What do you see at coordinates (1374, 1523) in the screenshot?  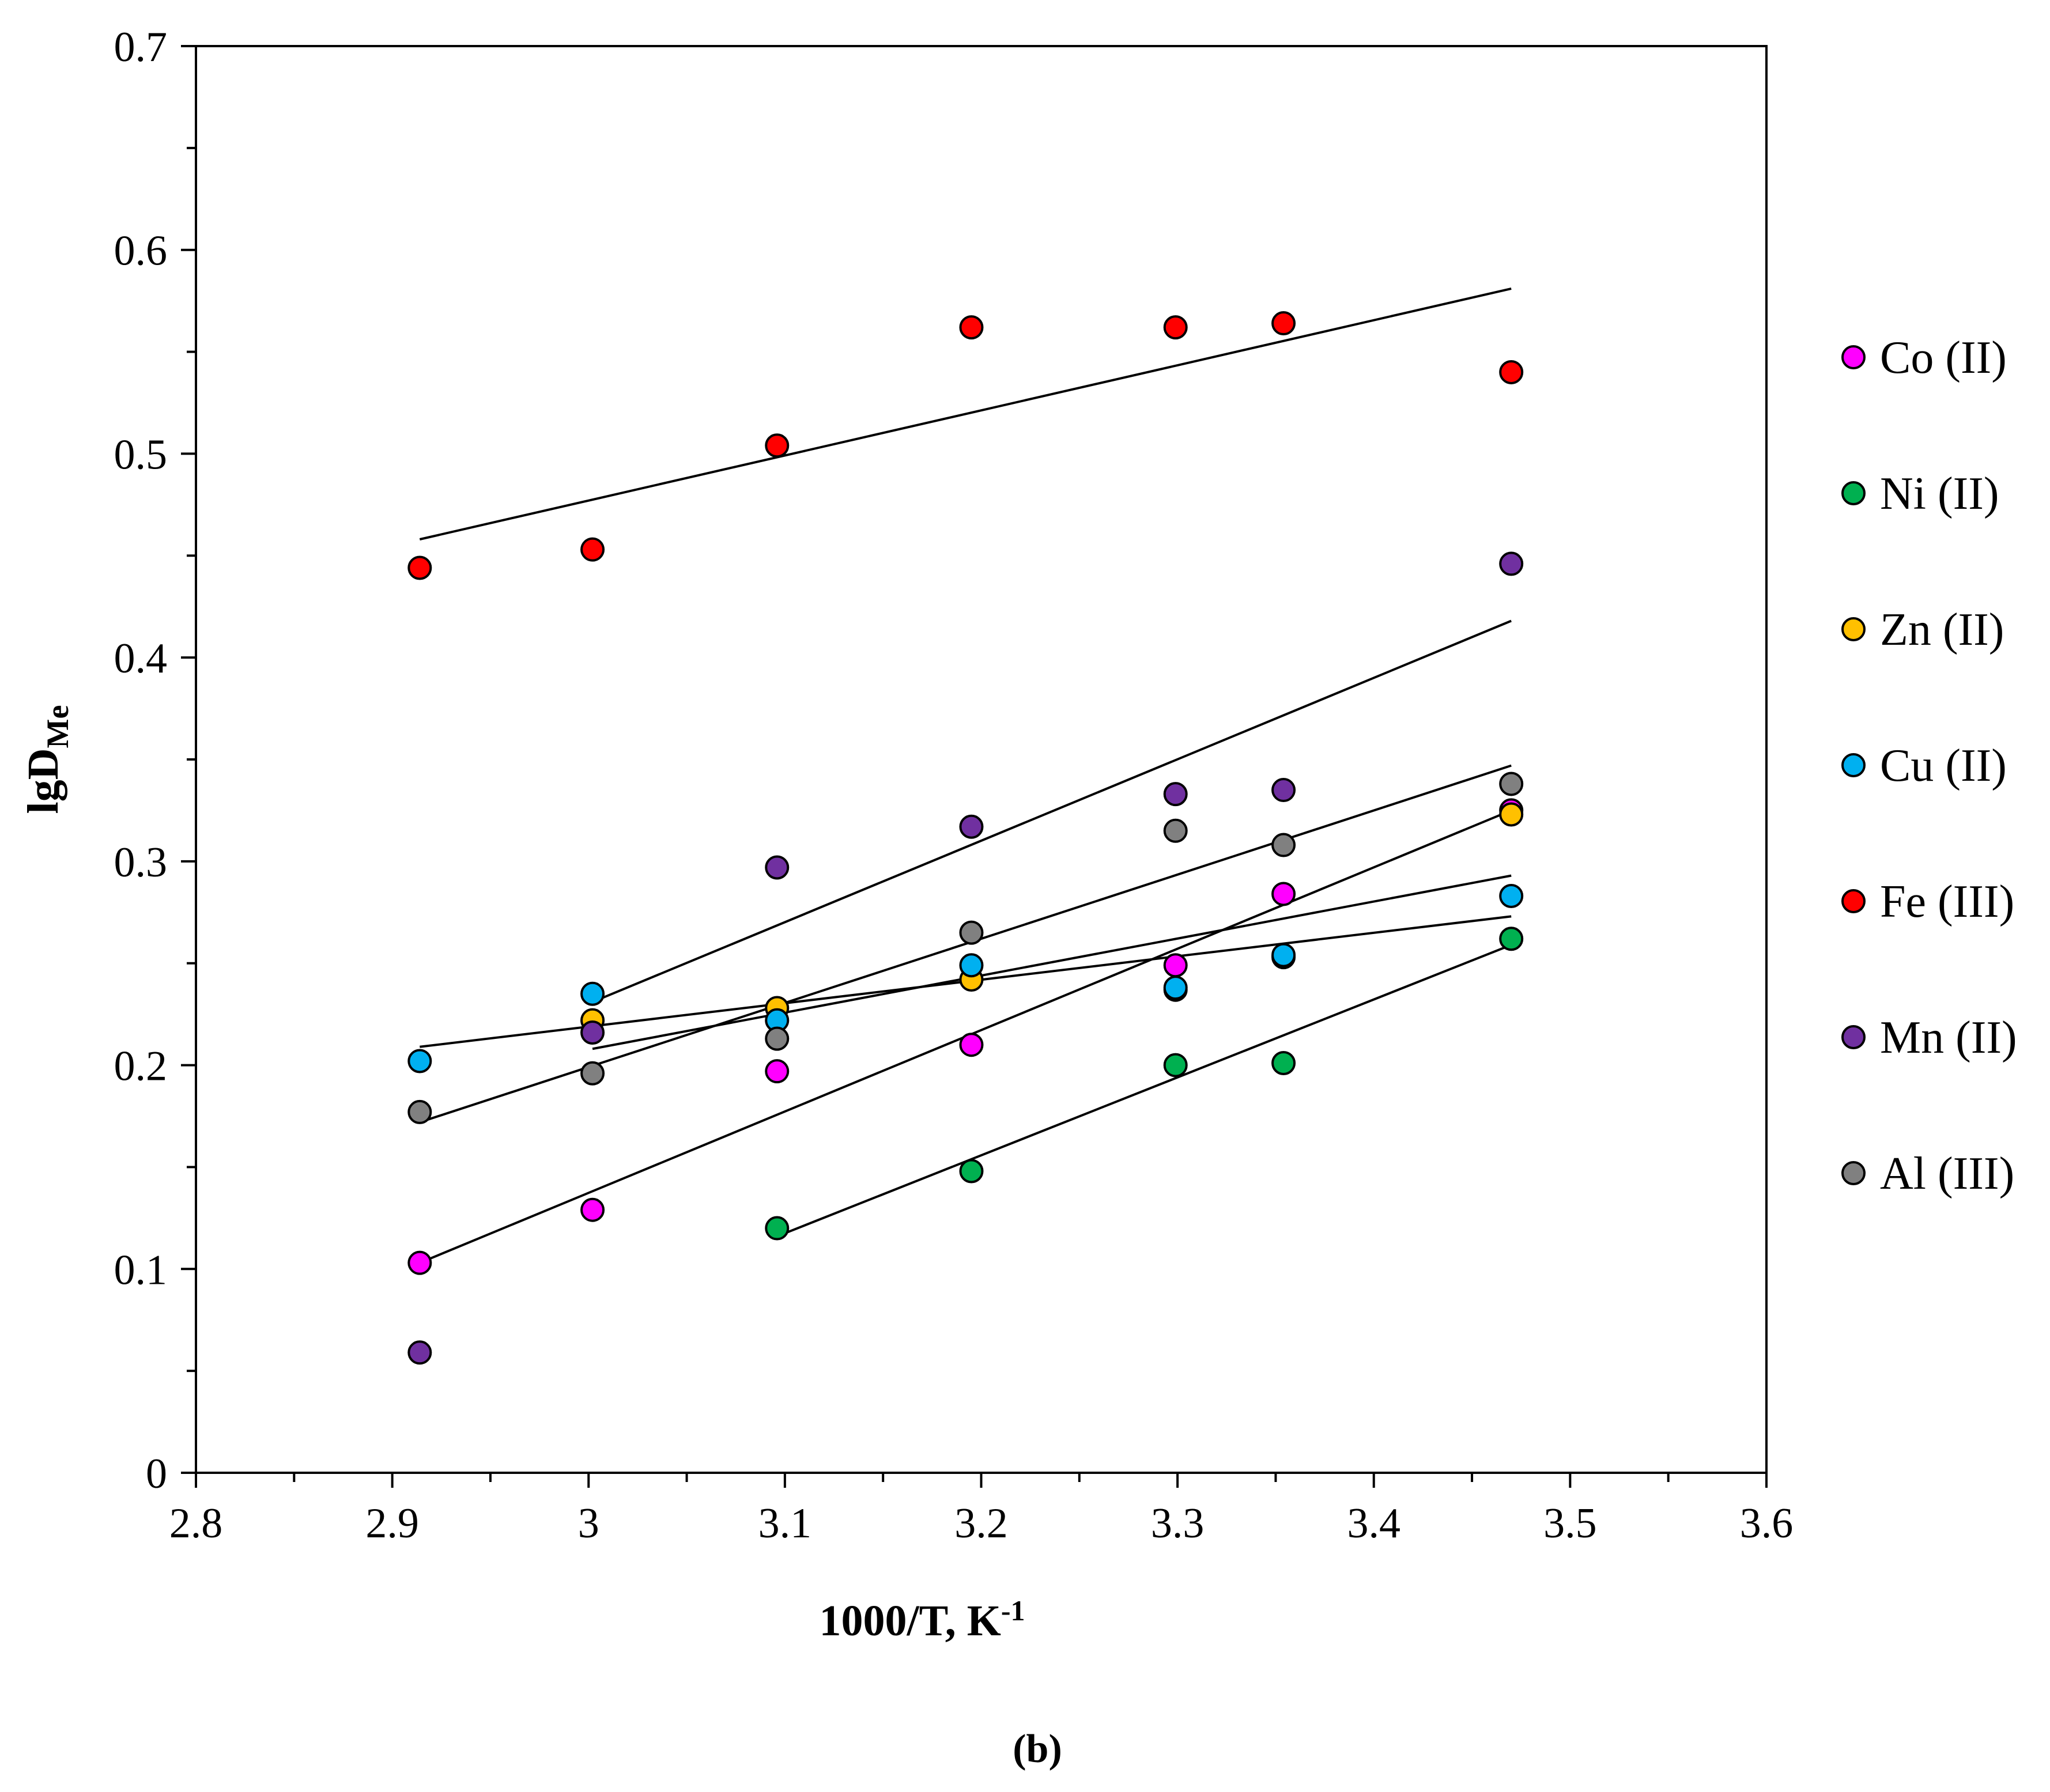 I see `x-tick-label: 3.4` at bounding box center [1374, 1523].